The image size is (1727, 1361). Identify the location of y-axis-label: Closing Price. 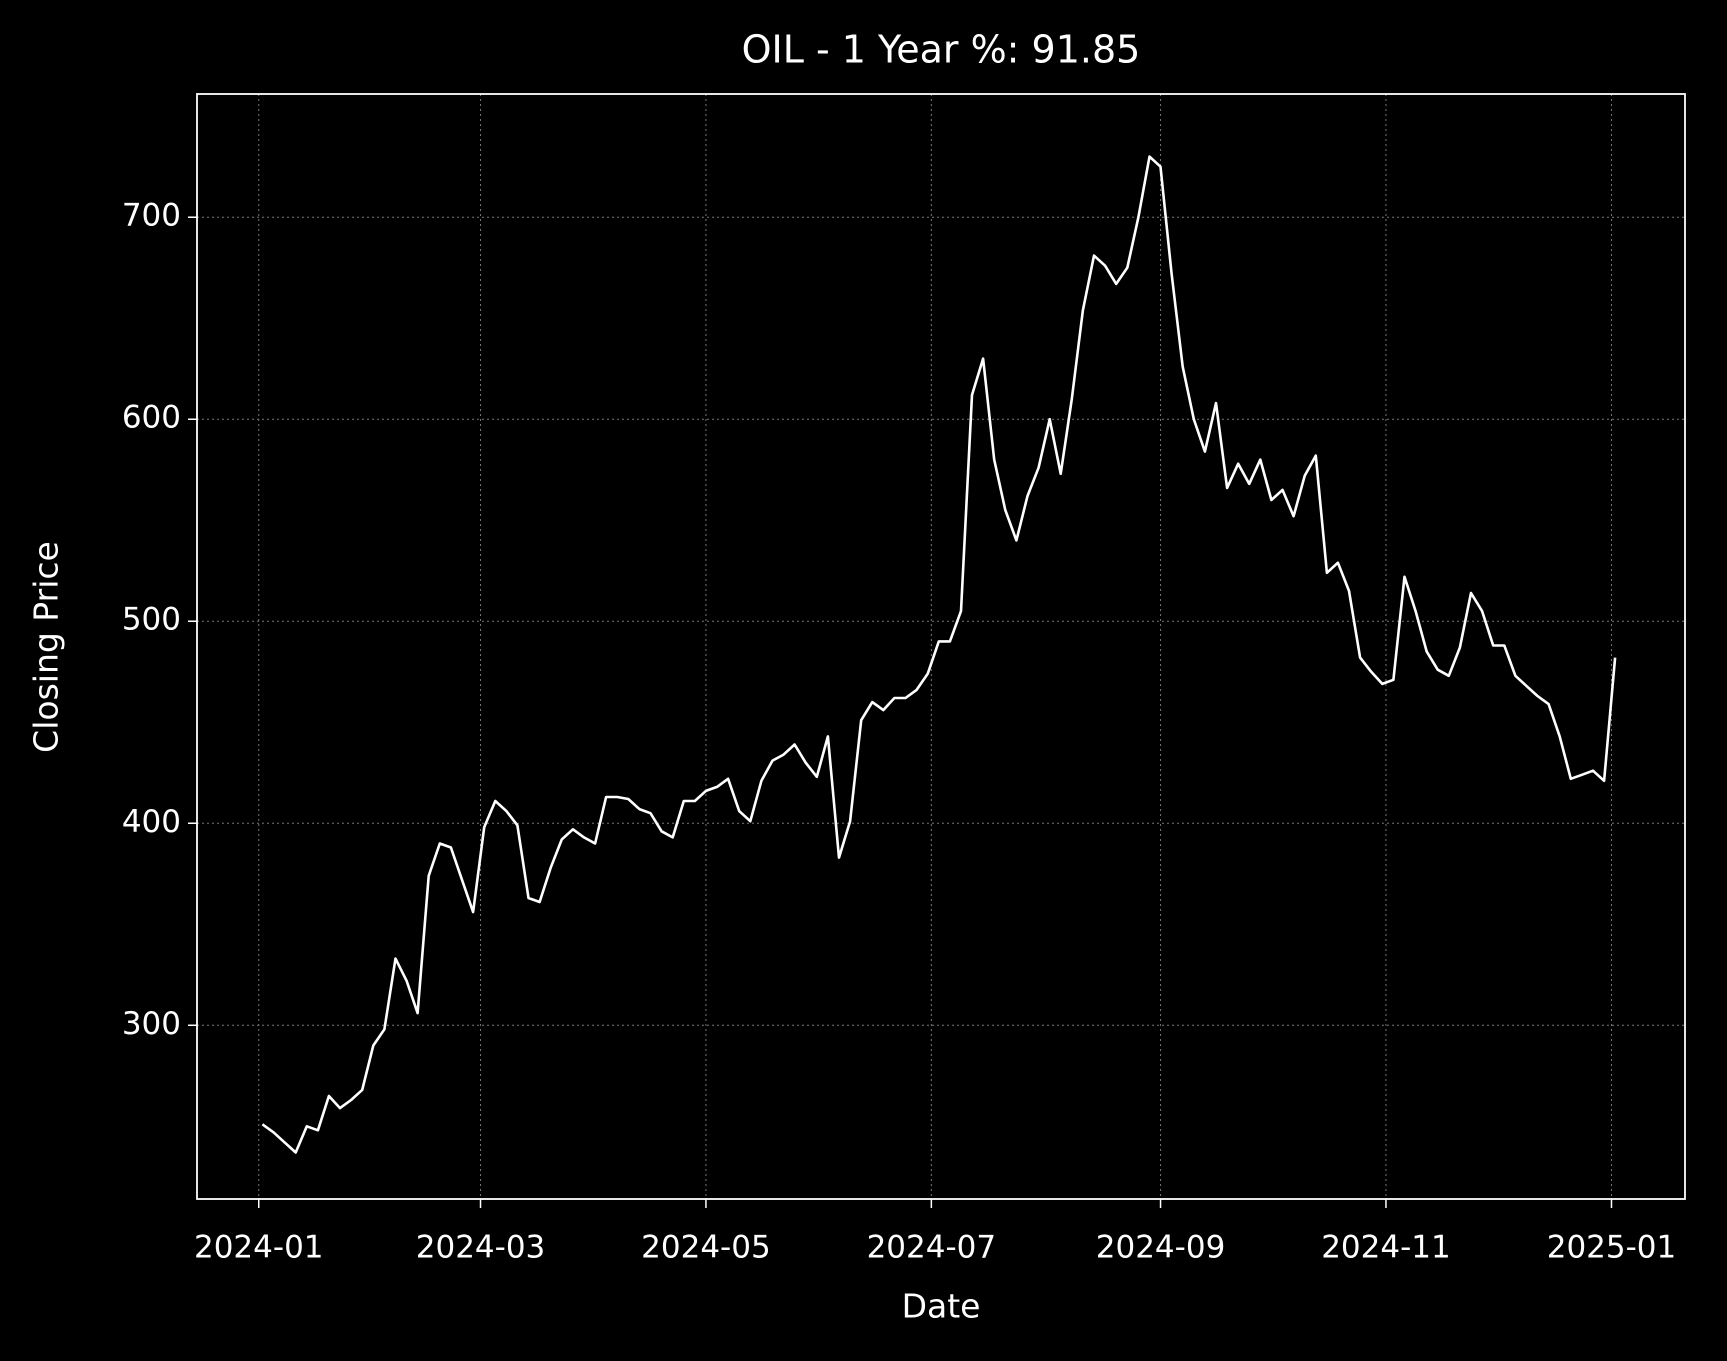
(46, 647).